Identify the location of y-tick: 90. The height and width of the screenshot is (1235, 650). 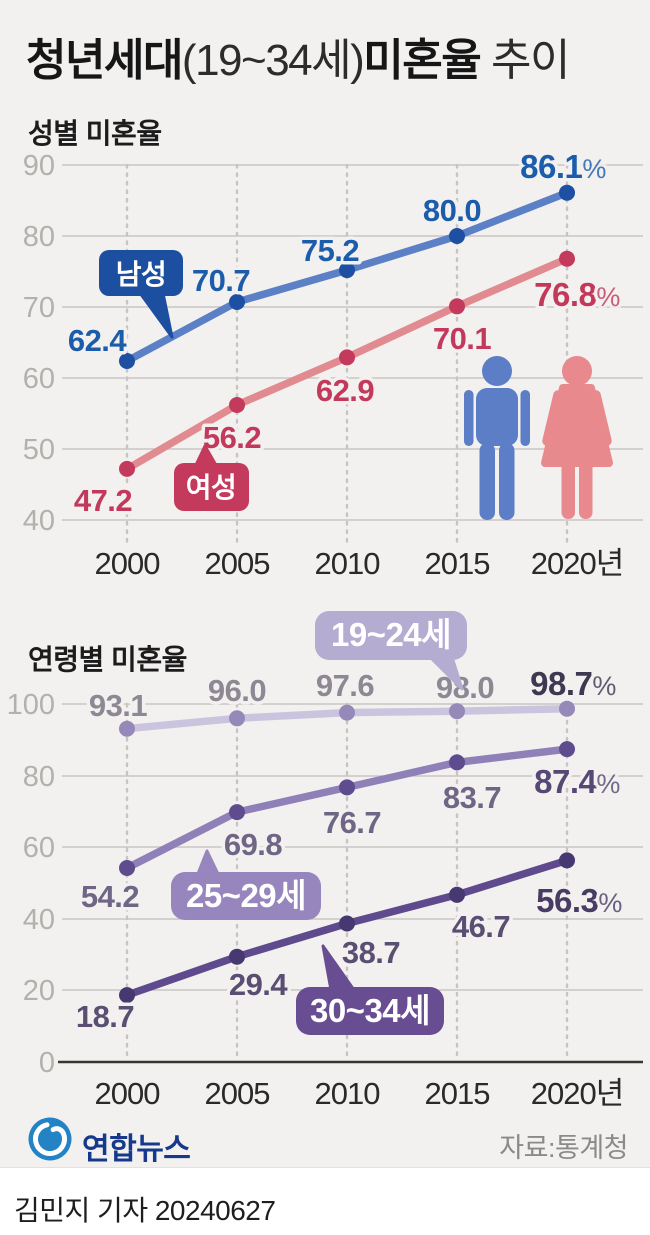
(39, 166).